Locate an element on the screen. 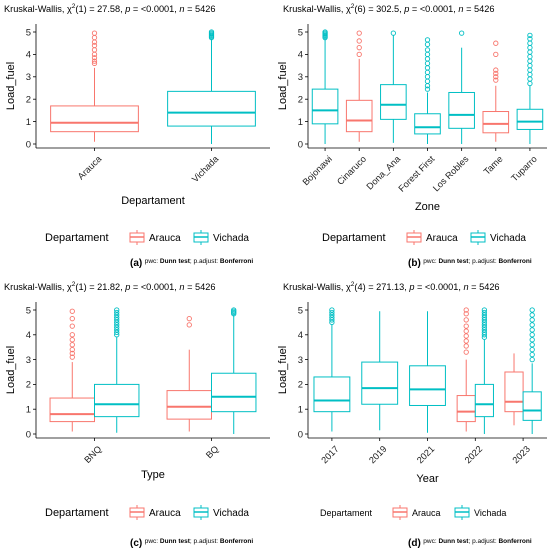  title-n: n is located at coordinates (181, 287).